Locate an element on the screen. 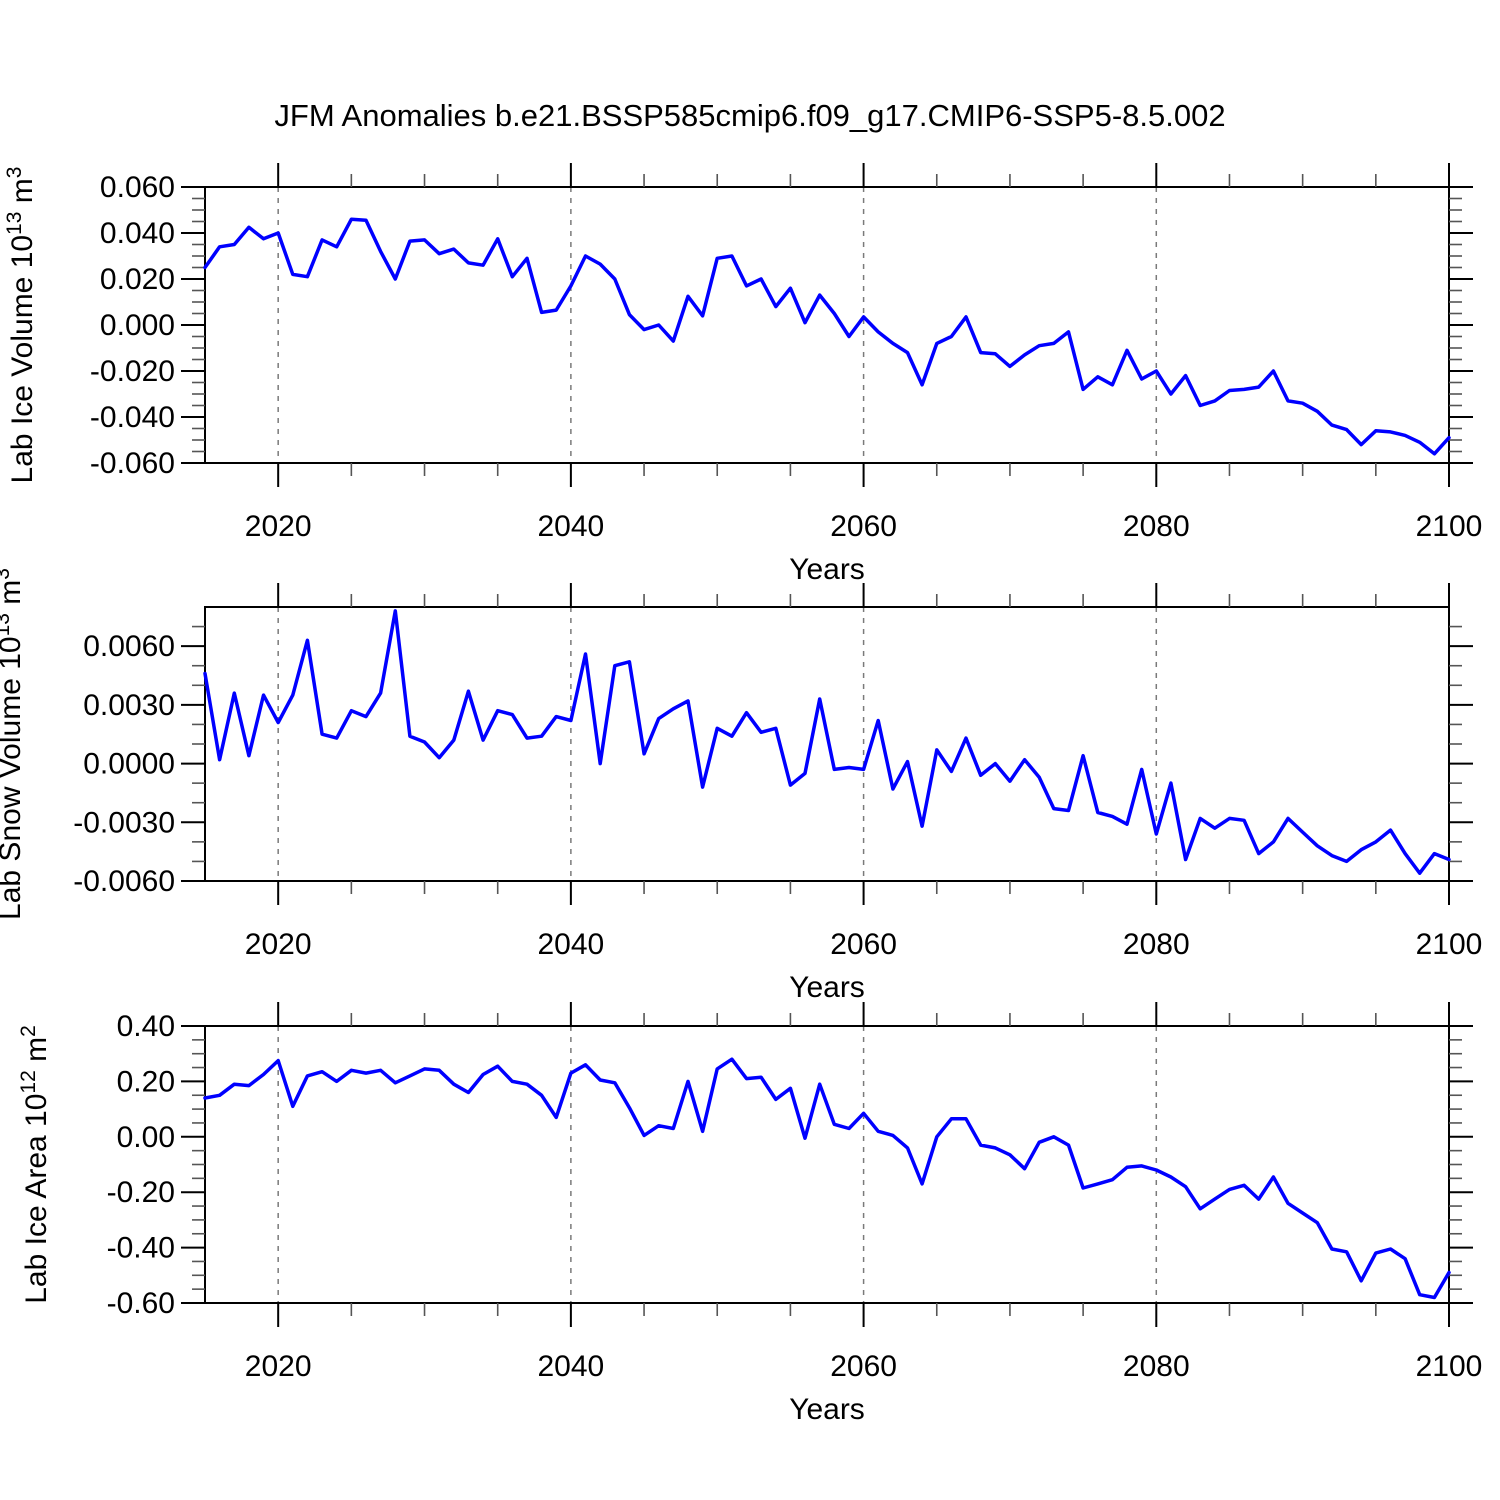 Image resolution: width=1500 pixels, height=1500 pixels. svg-text: 0.0000 is located at coordinates (129, 764).